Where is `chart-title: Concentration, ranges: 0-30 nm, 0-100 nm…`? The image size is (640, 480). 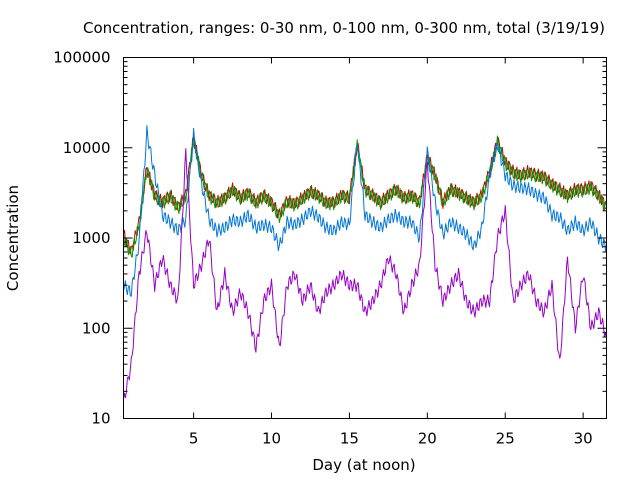
chart-title: Concentration, ranges: 0-30 nm, 0-100 nm… is located at coordinates (344, 28).